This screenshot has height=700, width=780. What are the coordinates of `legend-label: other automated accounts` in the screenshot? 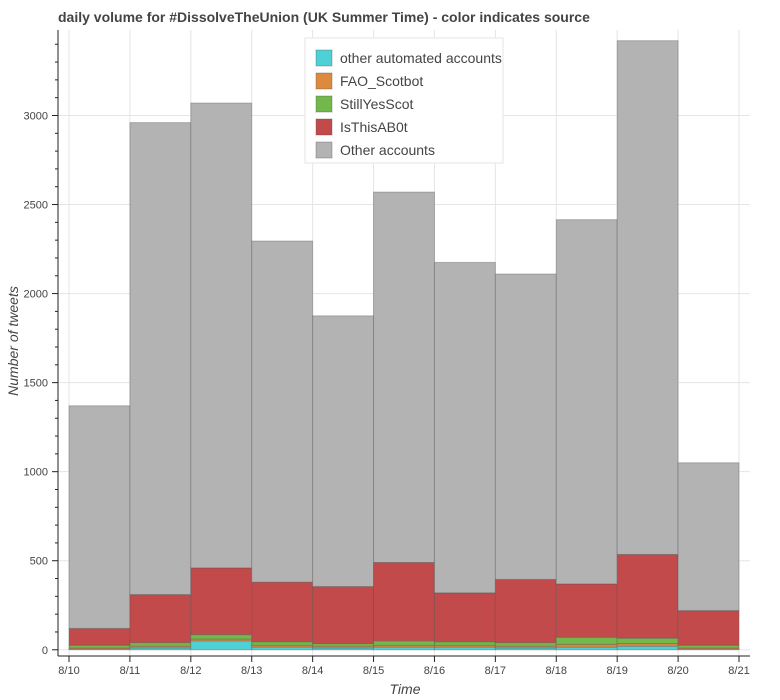 It's located at (421, 58).